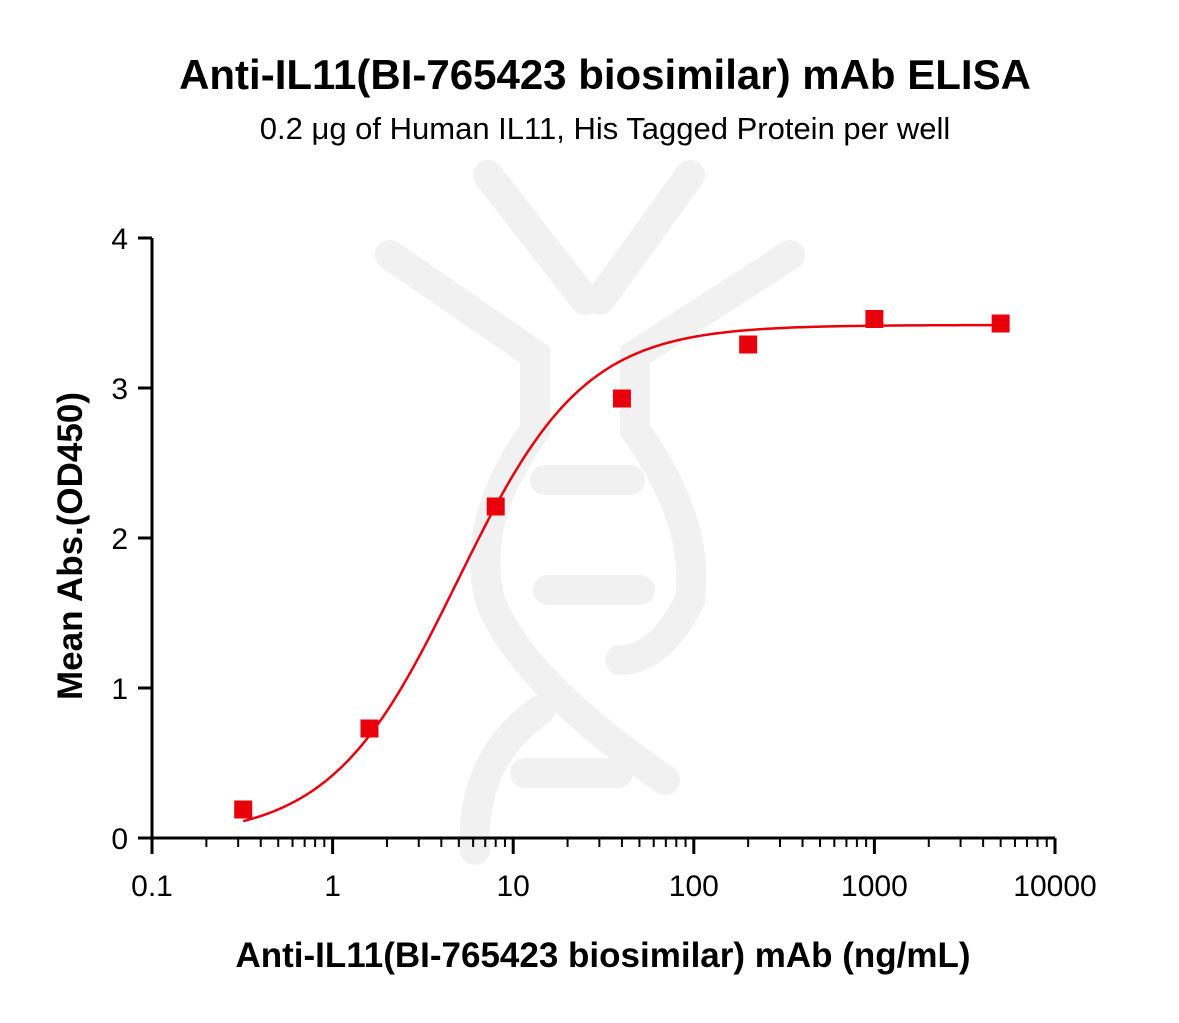  I want to click on x-tick-label: 0.1, so click(152, 886).